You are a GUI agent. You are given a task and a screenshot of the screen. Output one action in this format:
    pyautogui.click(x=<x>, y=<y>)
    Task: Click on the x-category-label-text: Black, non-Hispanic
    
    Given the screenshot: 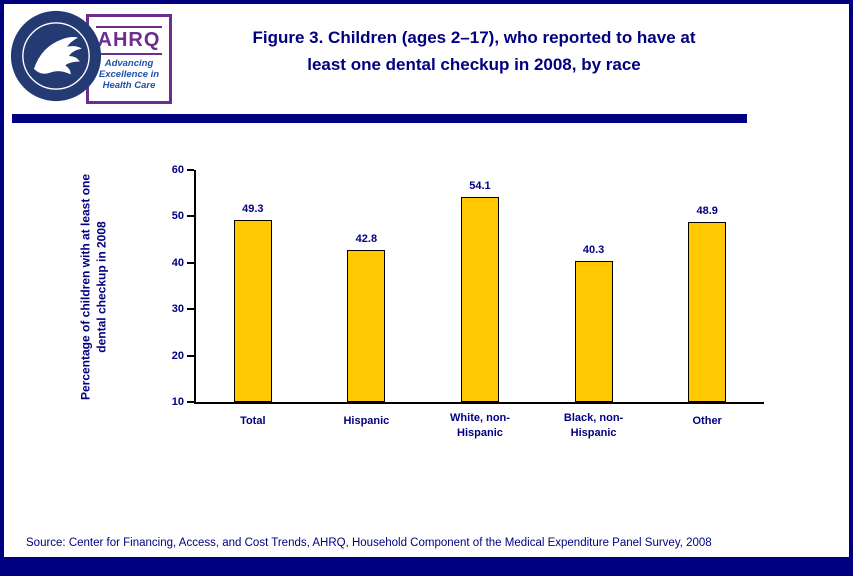 What is the action you would take?
    pyautogui.click(x=593, y=426)
    